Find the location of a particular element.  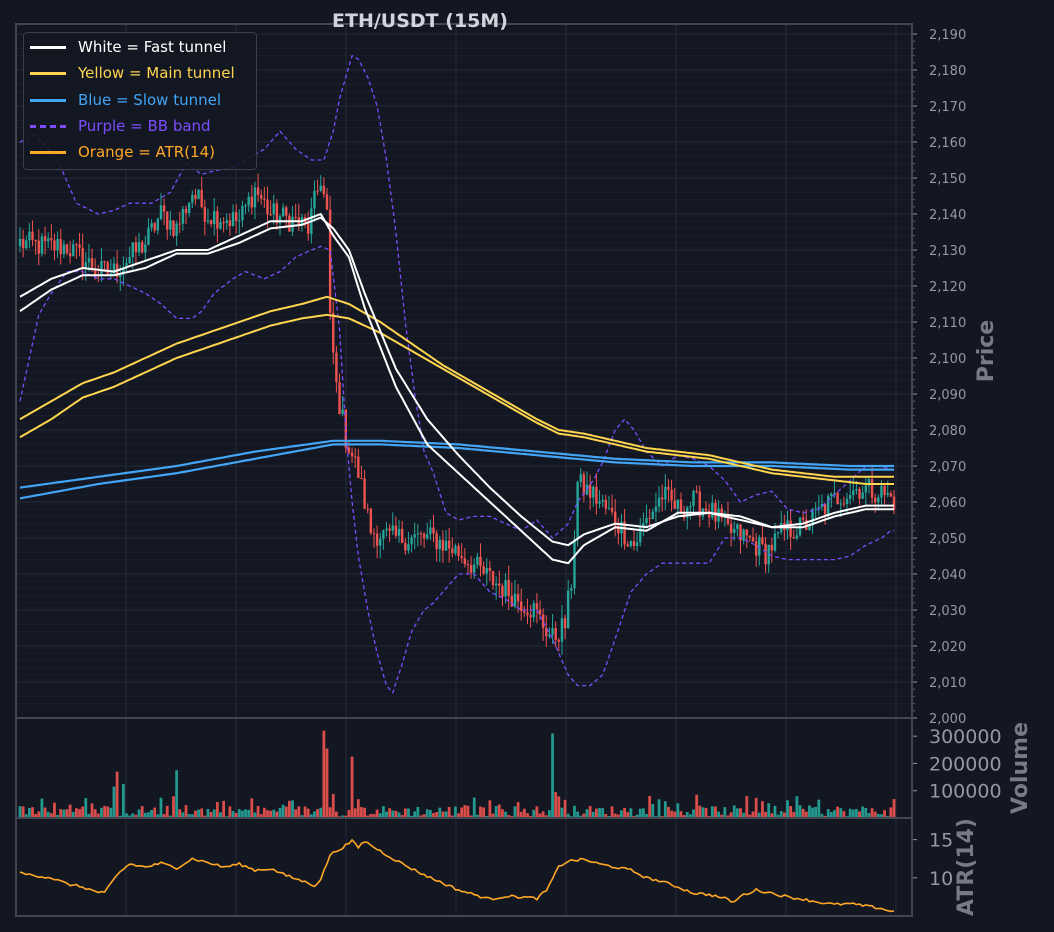

legend-item-slow: Blue = Slow tunnel is located at coordinates (125, 100).